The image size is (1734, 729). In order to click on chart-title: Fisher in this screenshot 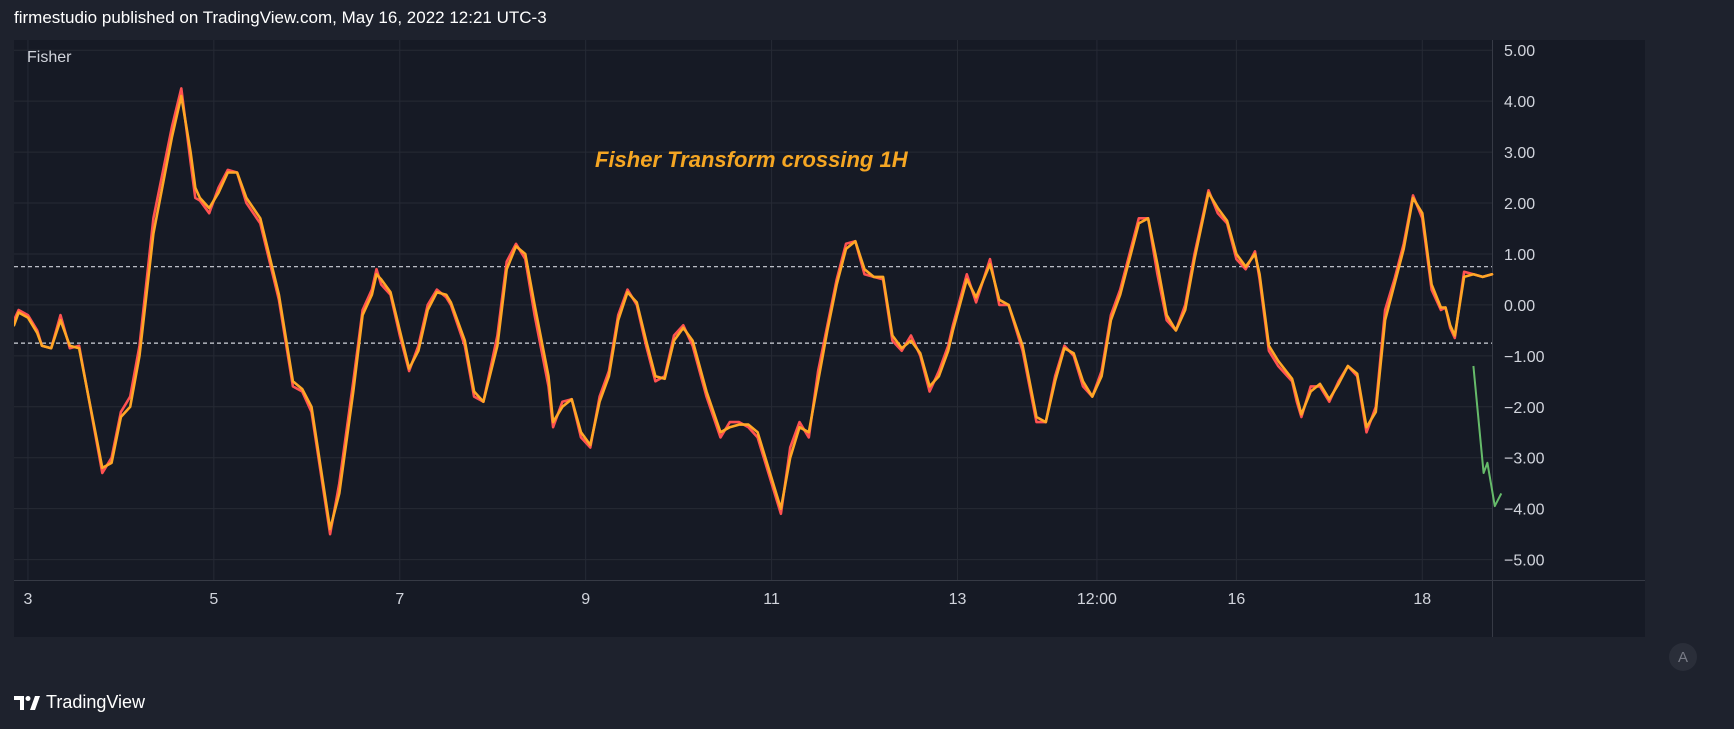, I will do `click(49, 57)`.